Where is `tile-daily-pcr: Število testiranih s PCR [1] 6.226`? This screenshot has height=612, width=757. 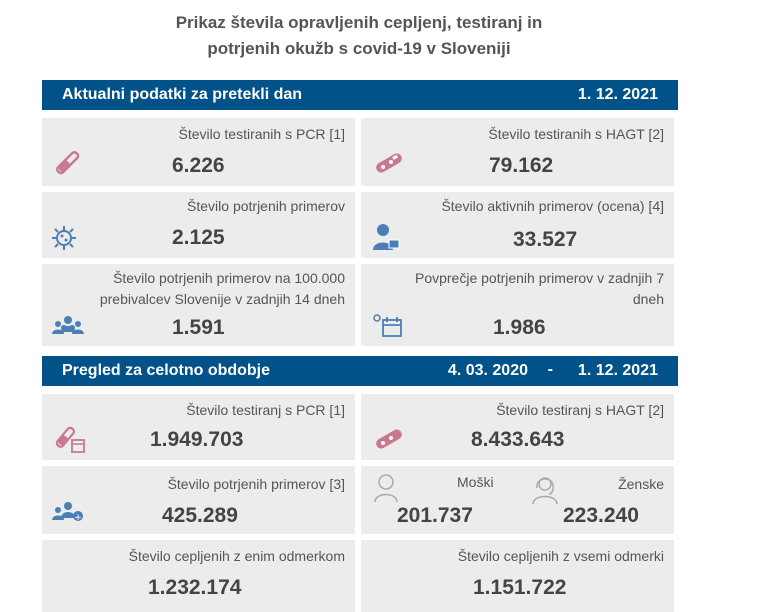
tile-daily-pcr: Število testiranih s PCR [1] 6.226 is located at coordinates (198, 152).